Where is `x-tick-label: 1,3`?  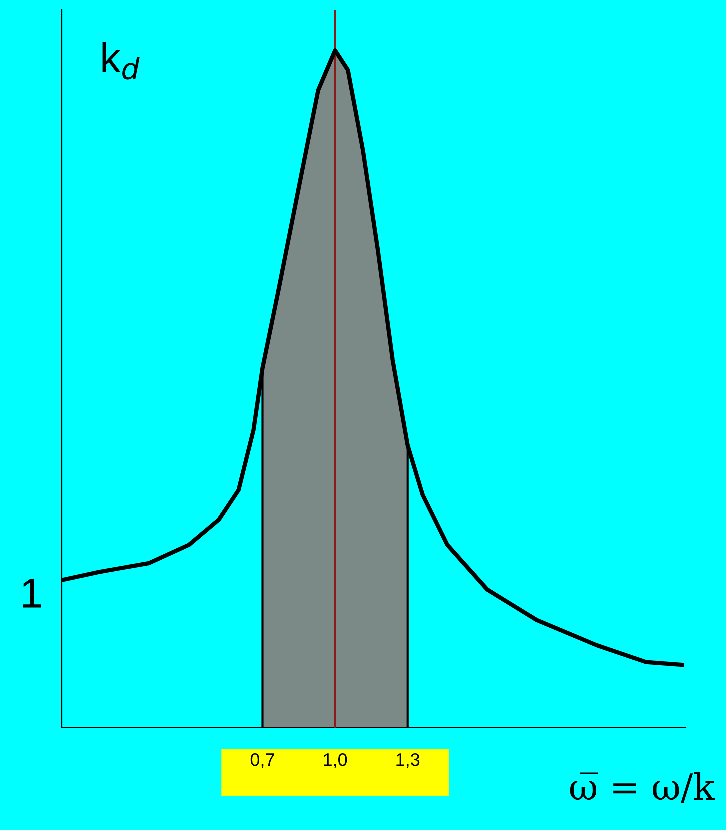
x-tick-label: 1,3 is located at coordinates (408, 760).